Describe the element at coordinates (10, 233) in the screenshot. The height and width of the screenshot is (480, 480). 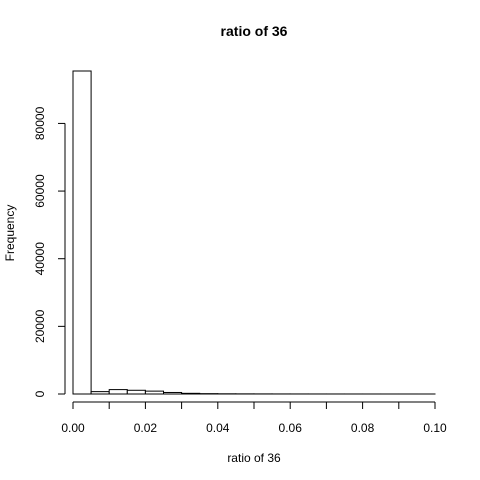
I see `y-axis-label: Frequency` at that location.